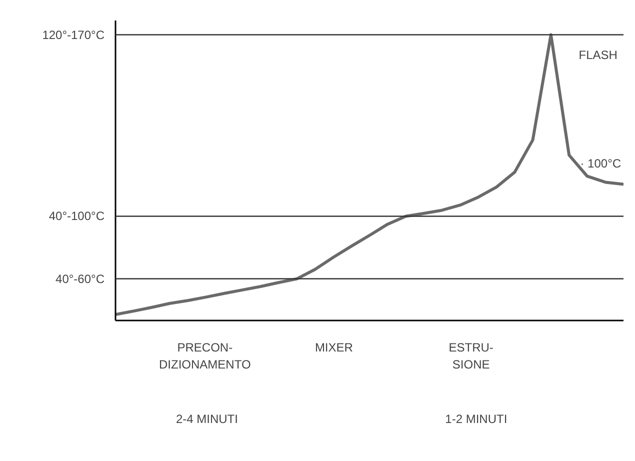  I want to click on ref-line-label: 40°-60°C, so click(80, 279).